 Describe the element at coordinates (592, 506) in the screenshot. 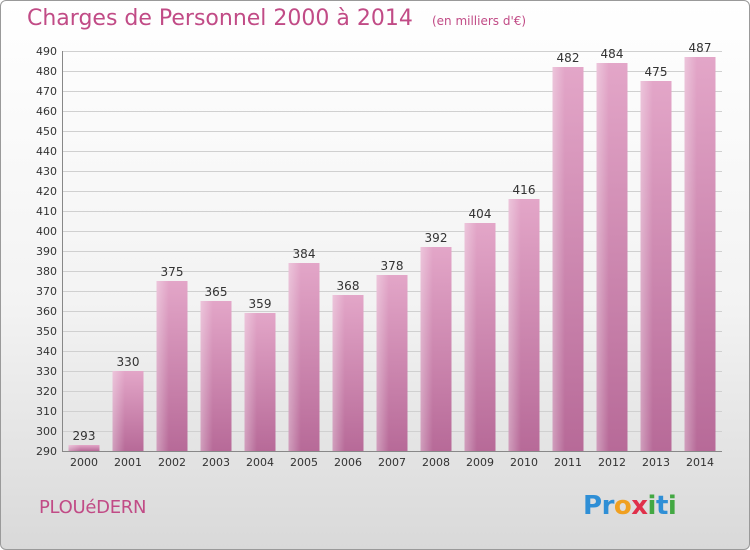

I see `logo-letter: P` at that location.